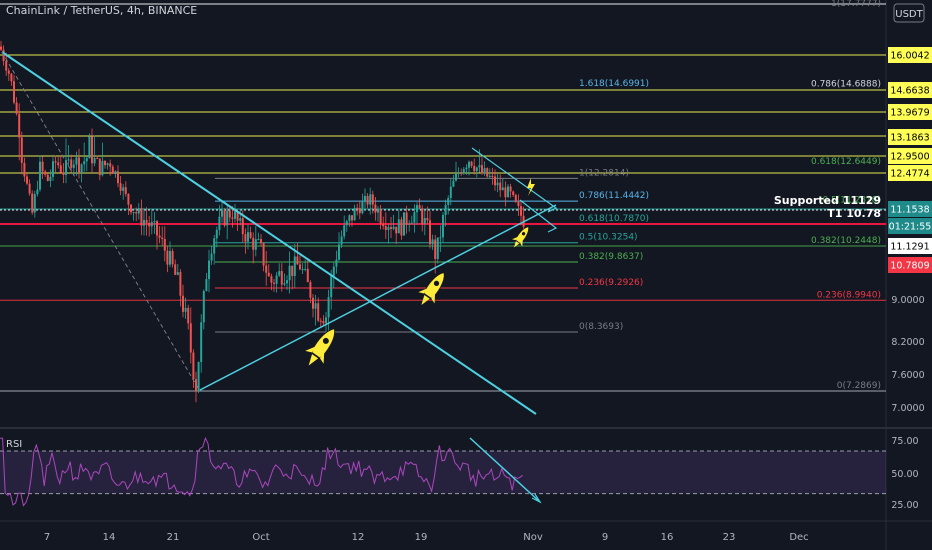 The width and height of the screenshot is (932, 550). What do you see at coordinates (421, 537) in the screenshot?
I see `x-tick-5: 19` at bounding box center [421, 537].